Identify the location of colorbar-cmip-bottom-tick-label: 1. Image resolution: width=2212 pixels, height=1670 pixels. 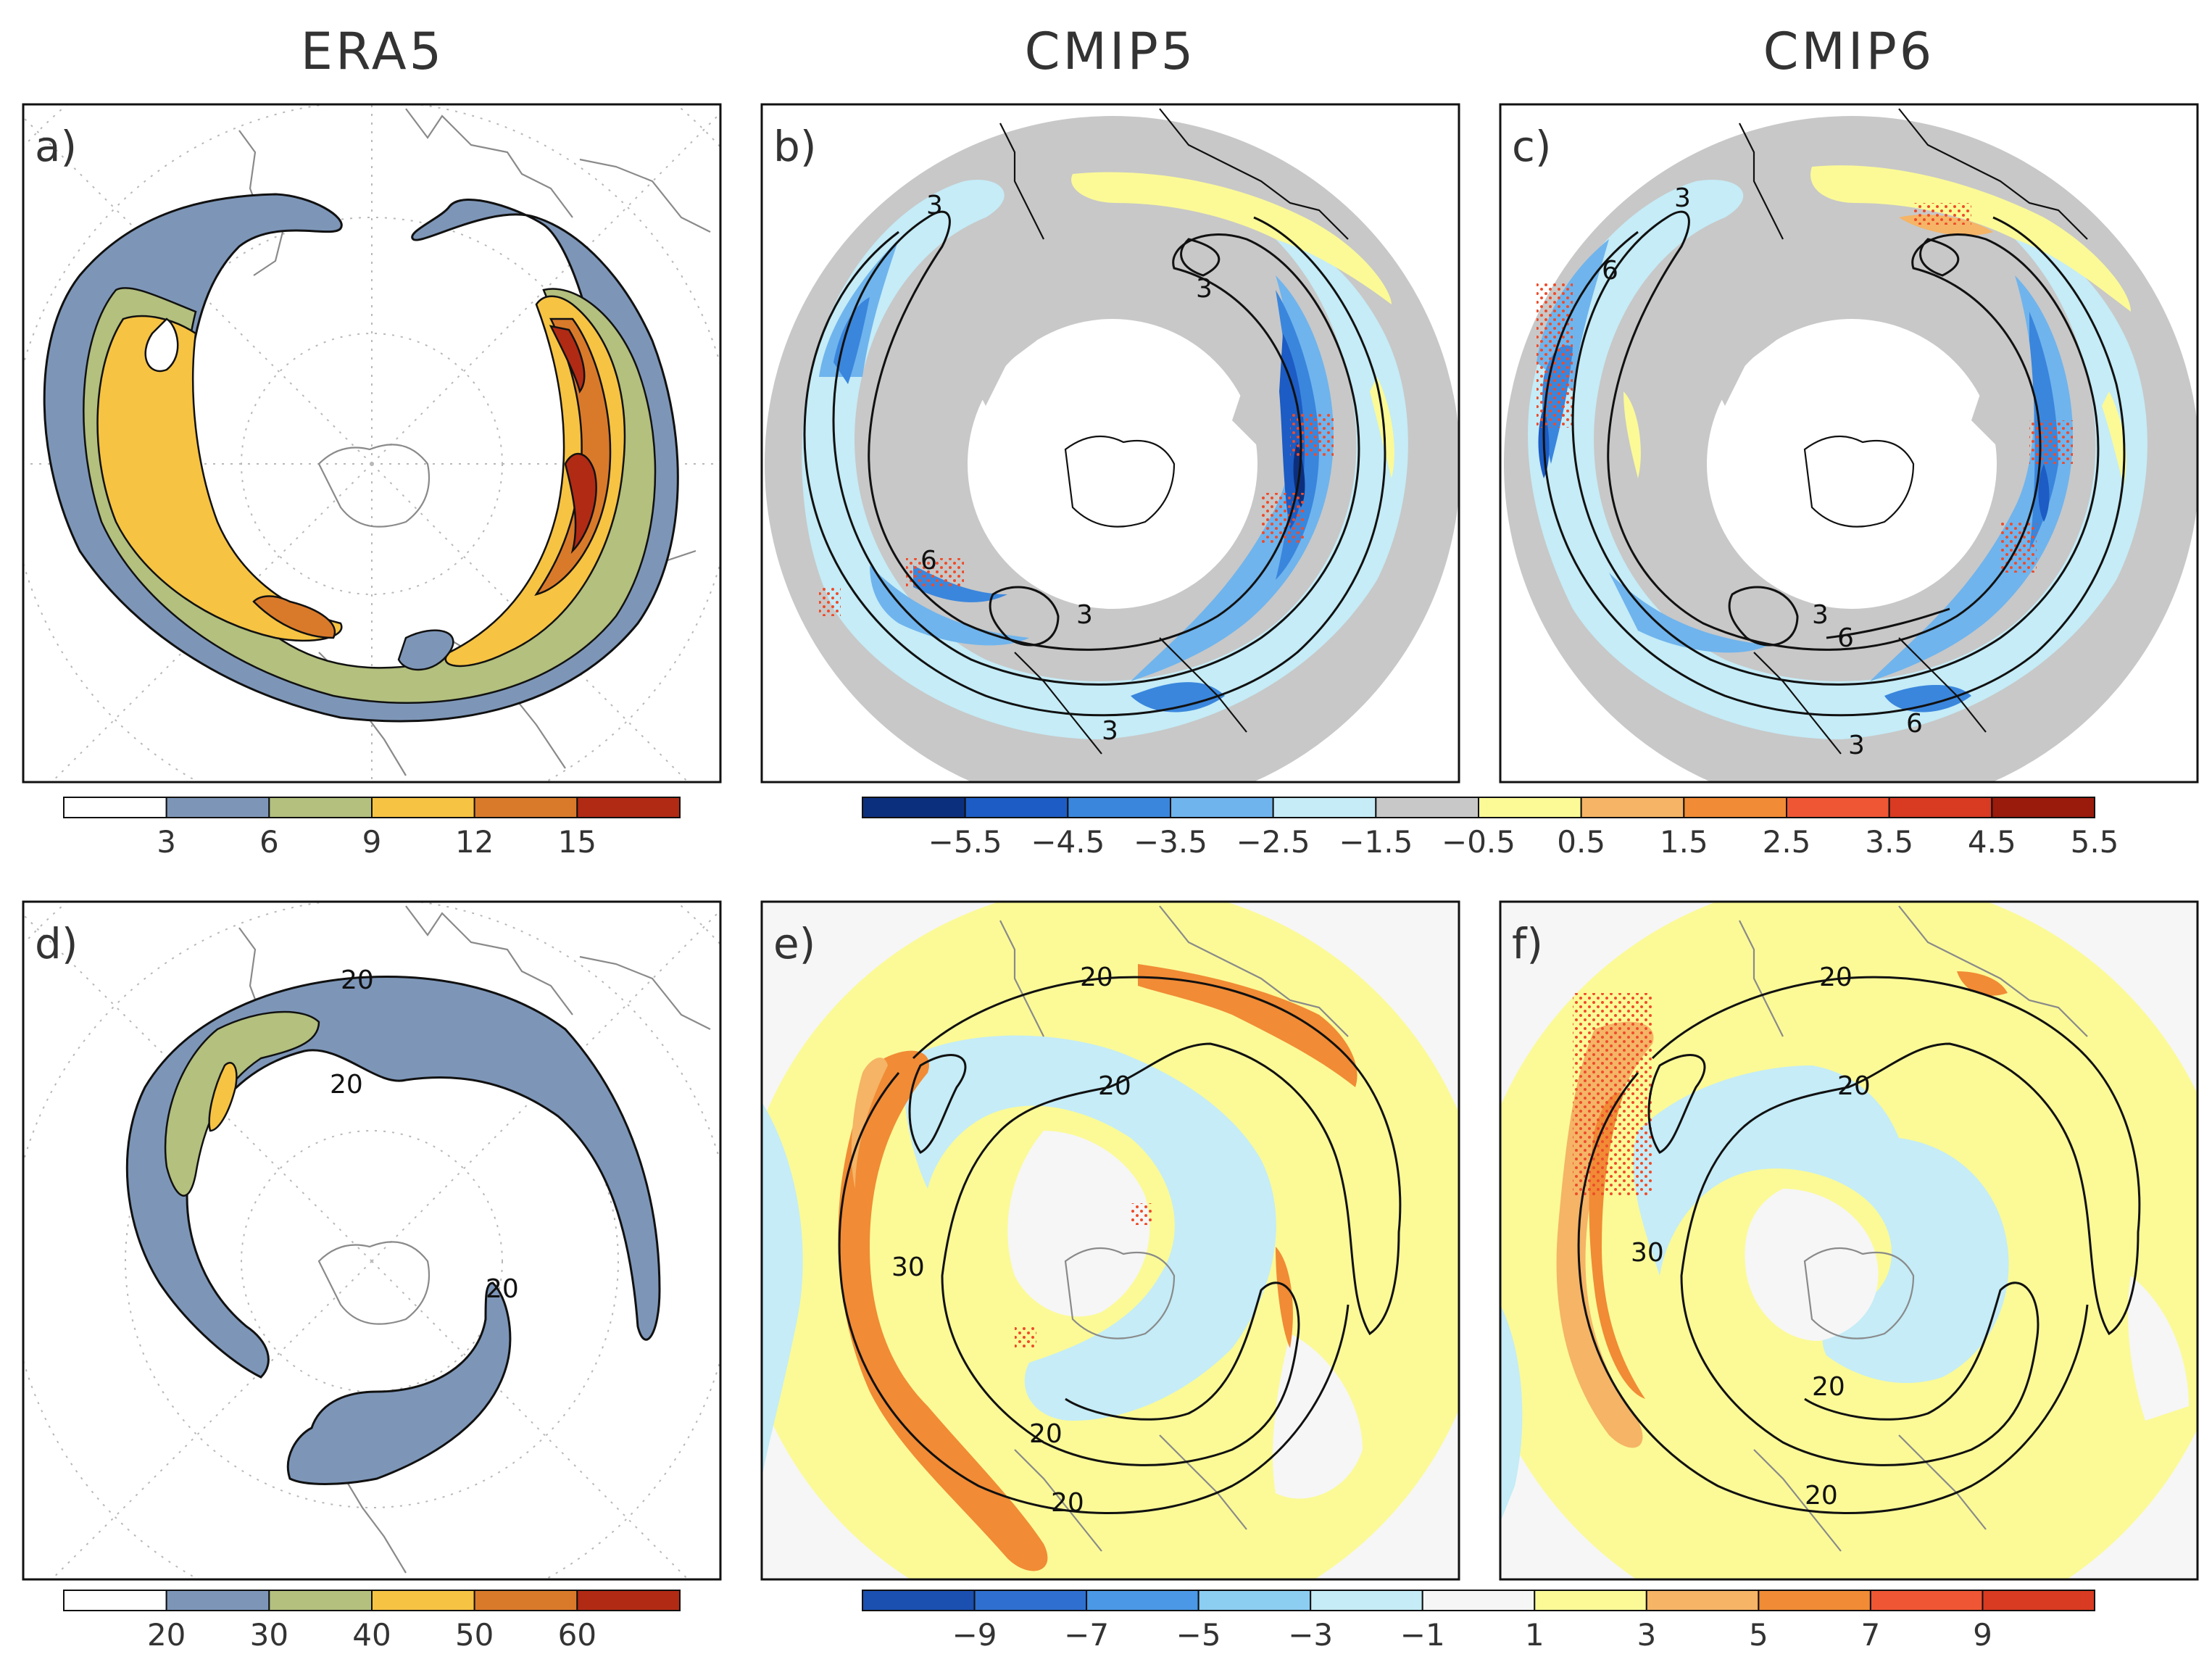
(1534, 1635).